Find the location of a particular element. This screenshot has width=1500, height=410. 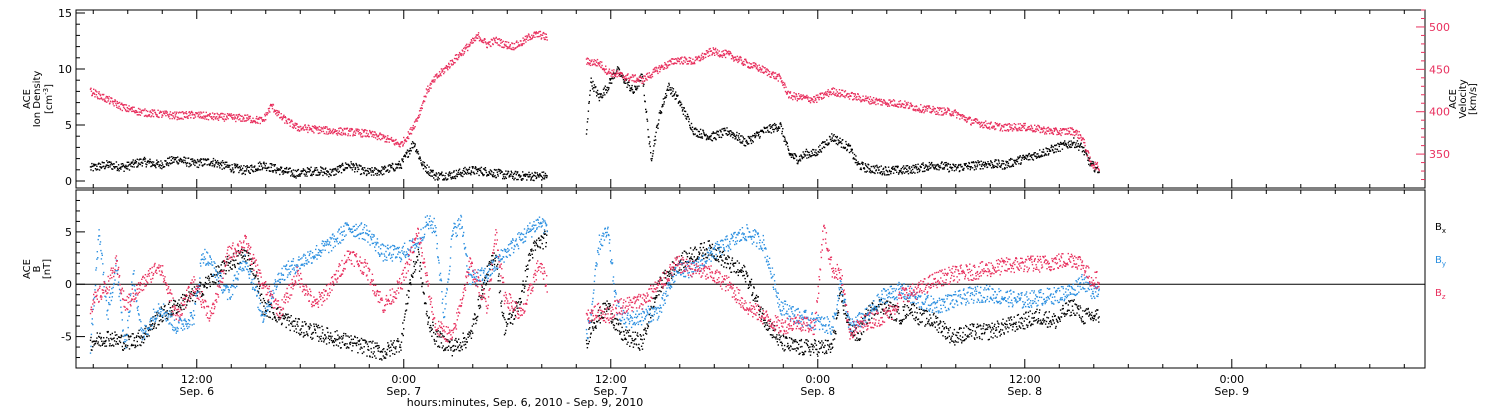

left-tick-label: 5 is located at coordinates (68, 125).